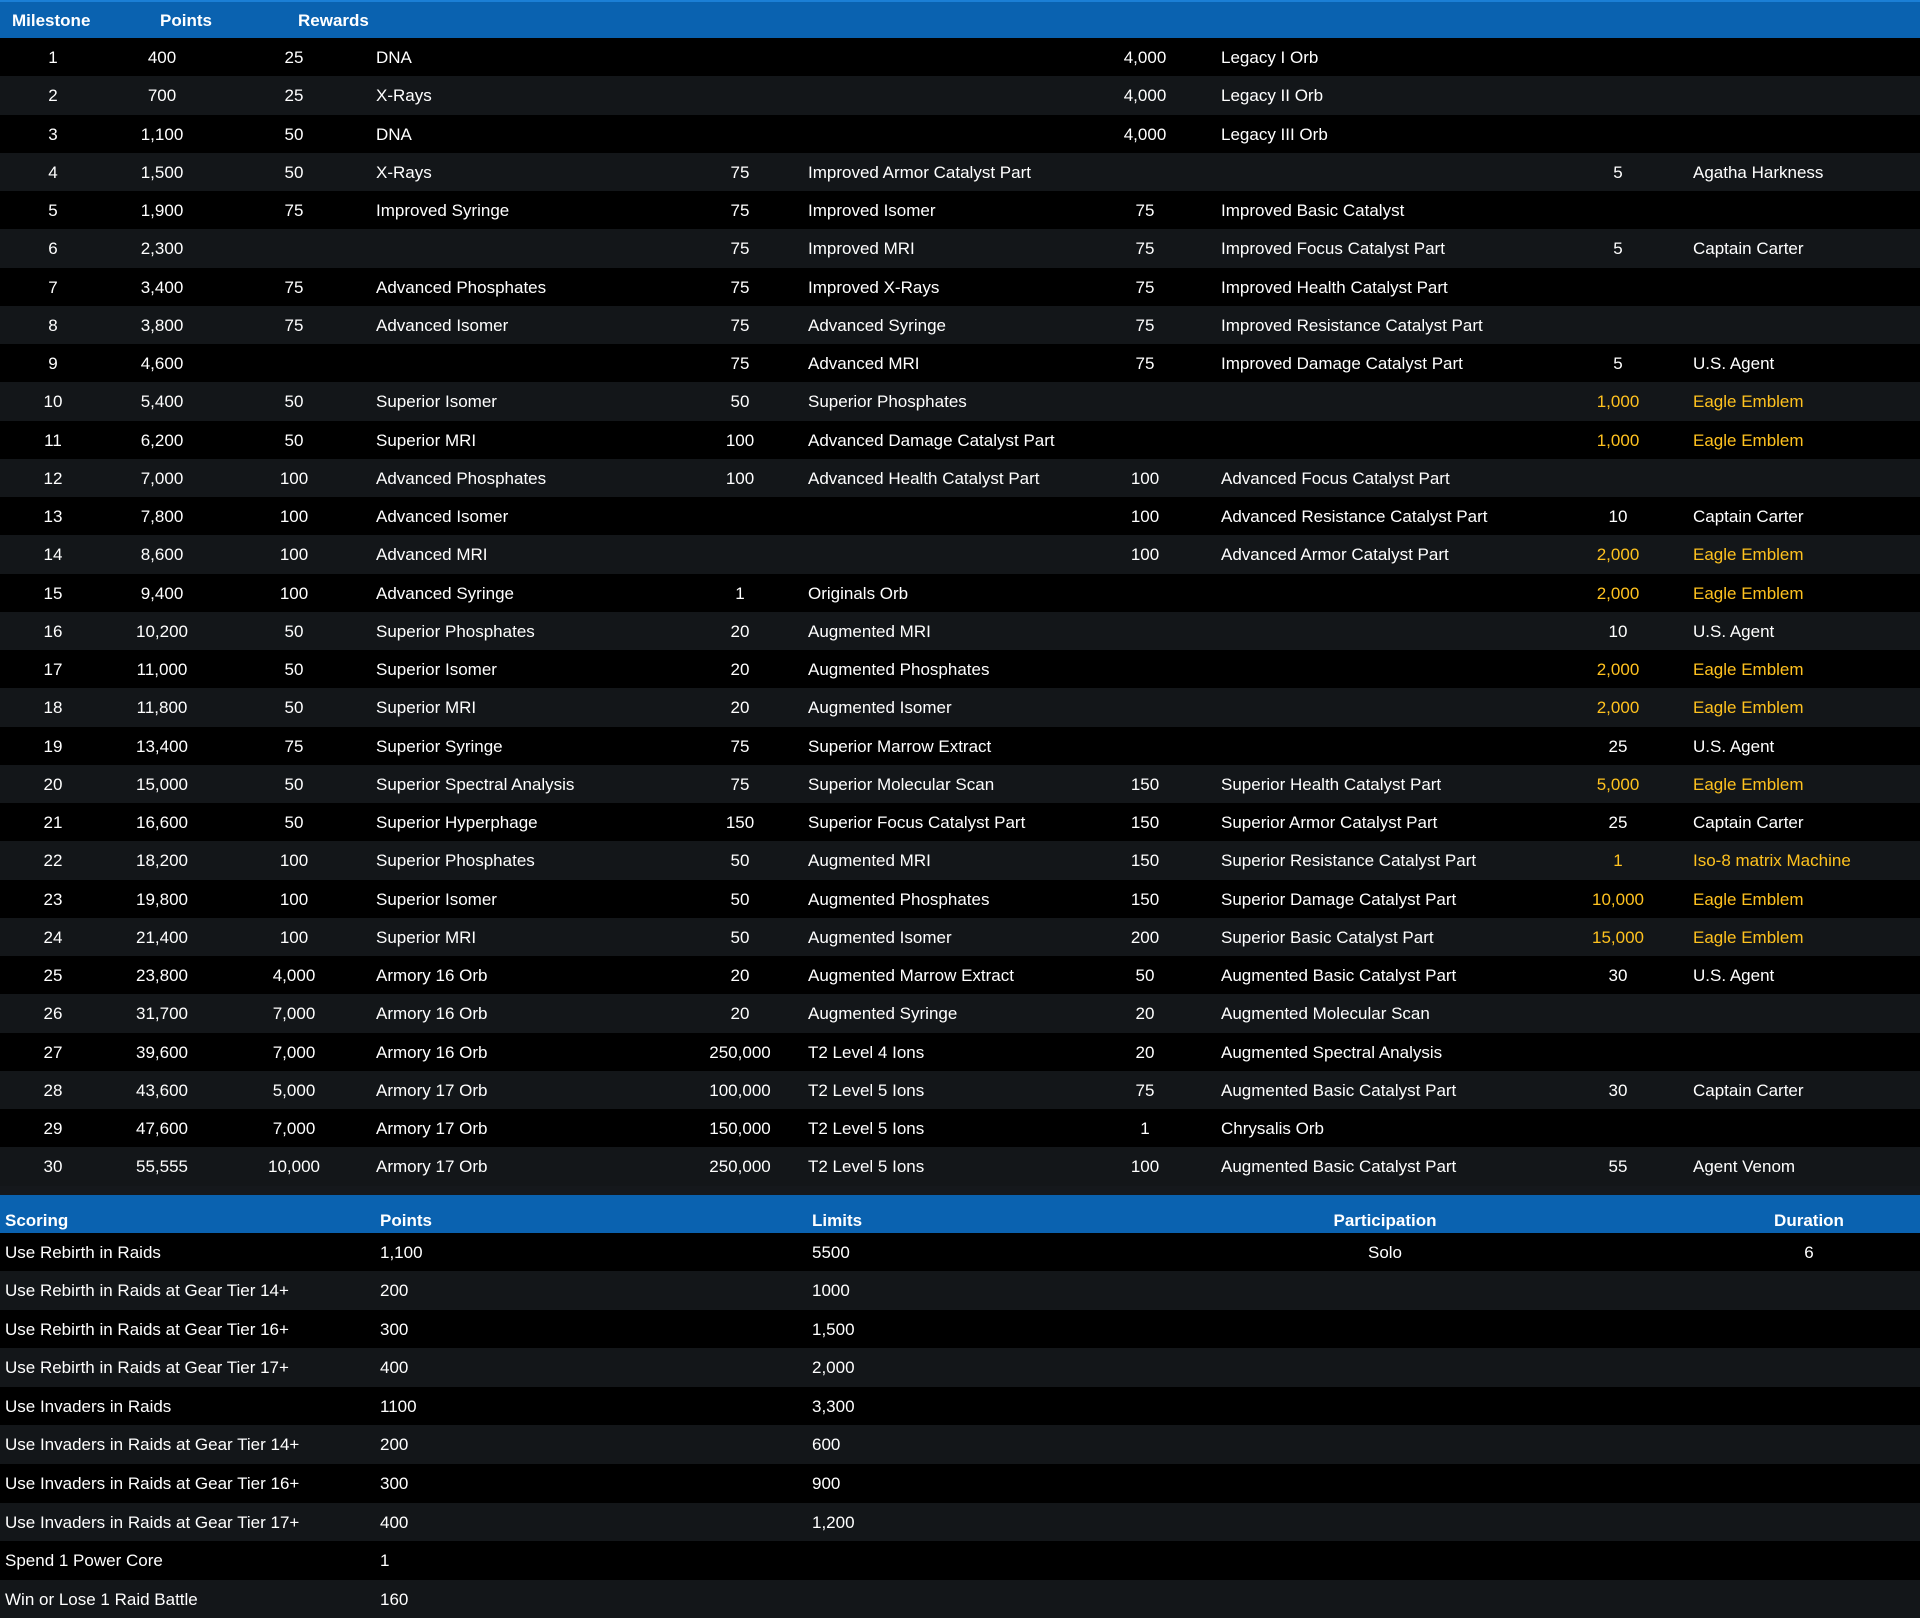 Image resolution: width=1920 pixels, height=1618 pixels. Describe the element at coordinates (294, 96) in the screenshot. I see `reward1-qty: 25` at that location.